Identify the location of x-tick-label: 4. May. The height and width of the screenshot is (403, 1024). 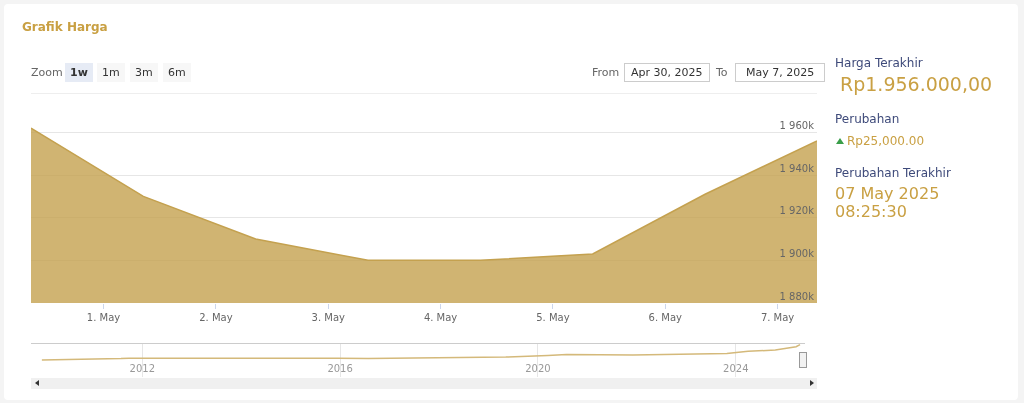
(440, 317).